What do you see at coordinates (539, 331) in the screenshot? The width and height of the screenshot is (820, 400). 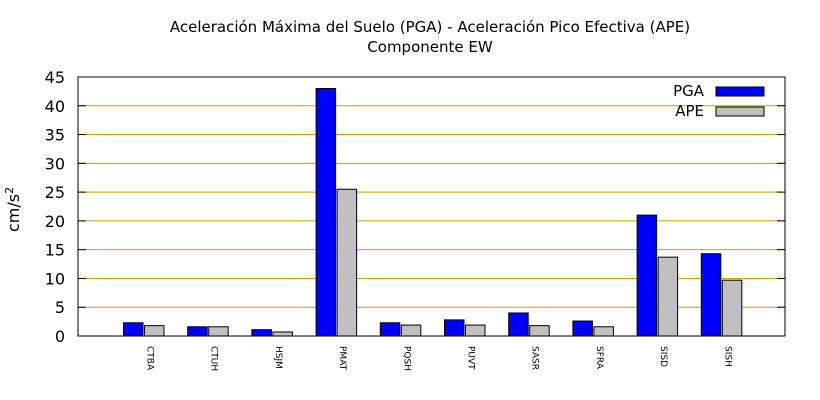 I see `bar-ape-sasr` at bounding box center [539, 331].